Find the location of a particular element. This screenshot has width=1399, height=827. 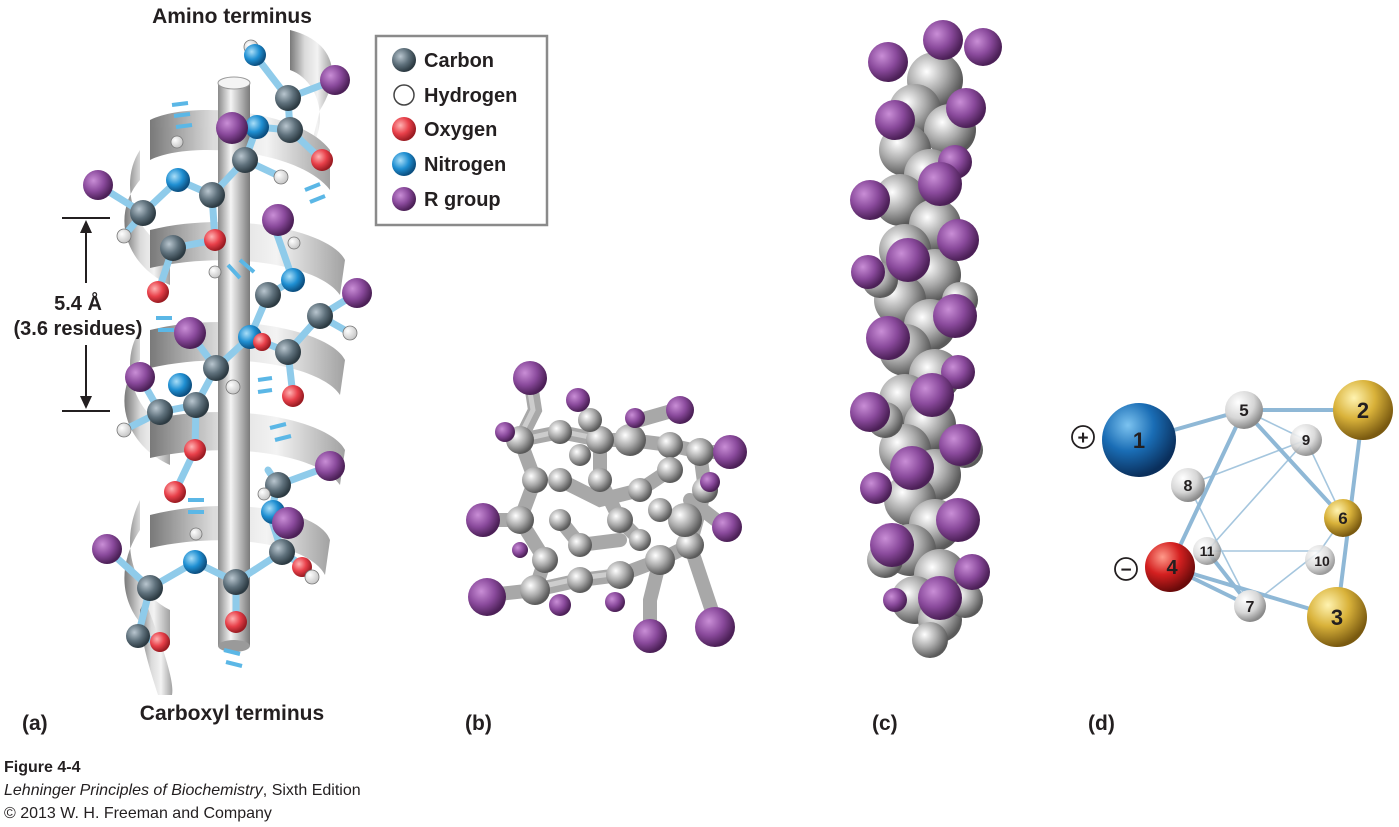

panel-b-end-view: (b) is located at coordinates (606, 548).